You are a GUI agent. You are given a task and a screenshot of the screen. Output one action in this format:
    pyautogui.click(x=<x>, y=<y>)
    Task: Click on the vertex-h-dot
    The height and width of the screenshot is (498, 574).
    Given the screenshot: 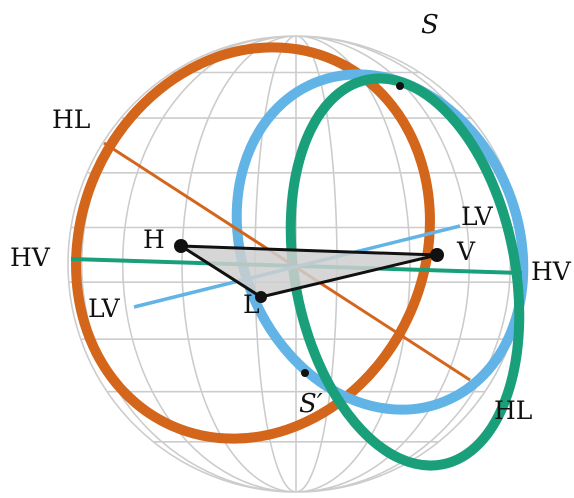 What is the action you would take?
    pyautogui.click(x=181, y=246)
    